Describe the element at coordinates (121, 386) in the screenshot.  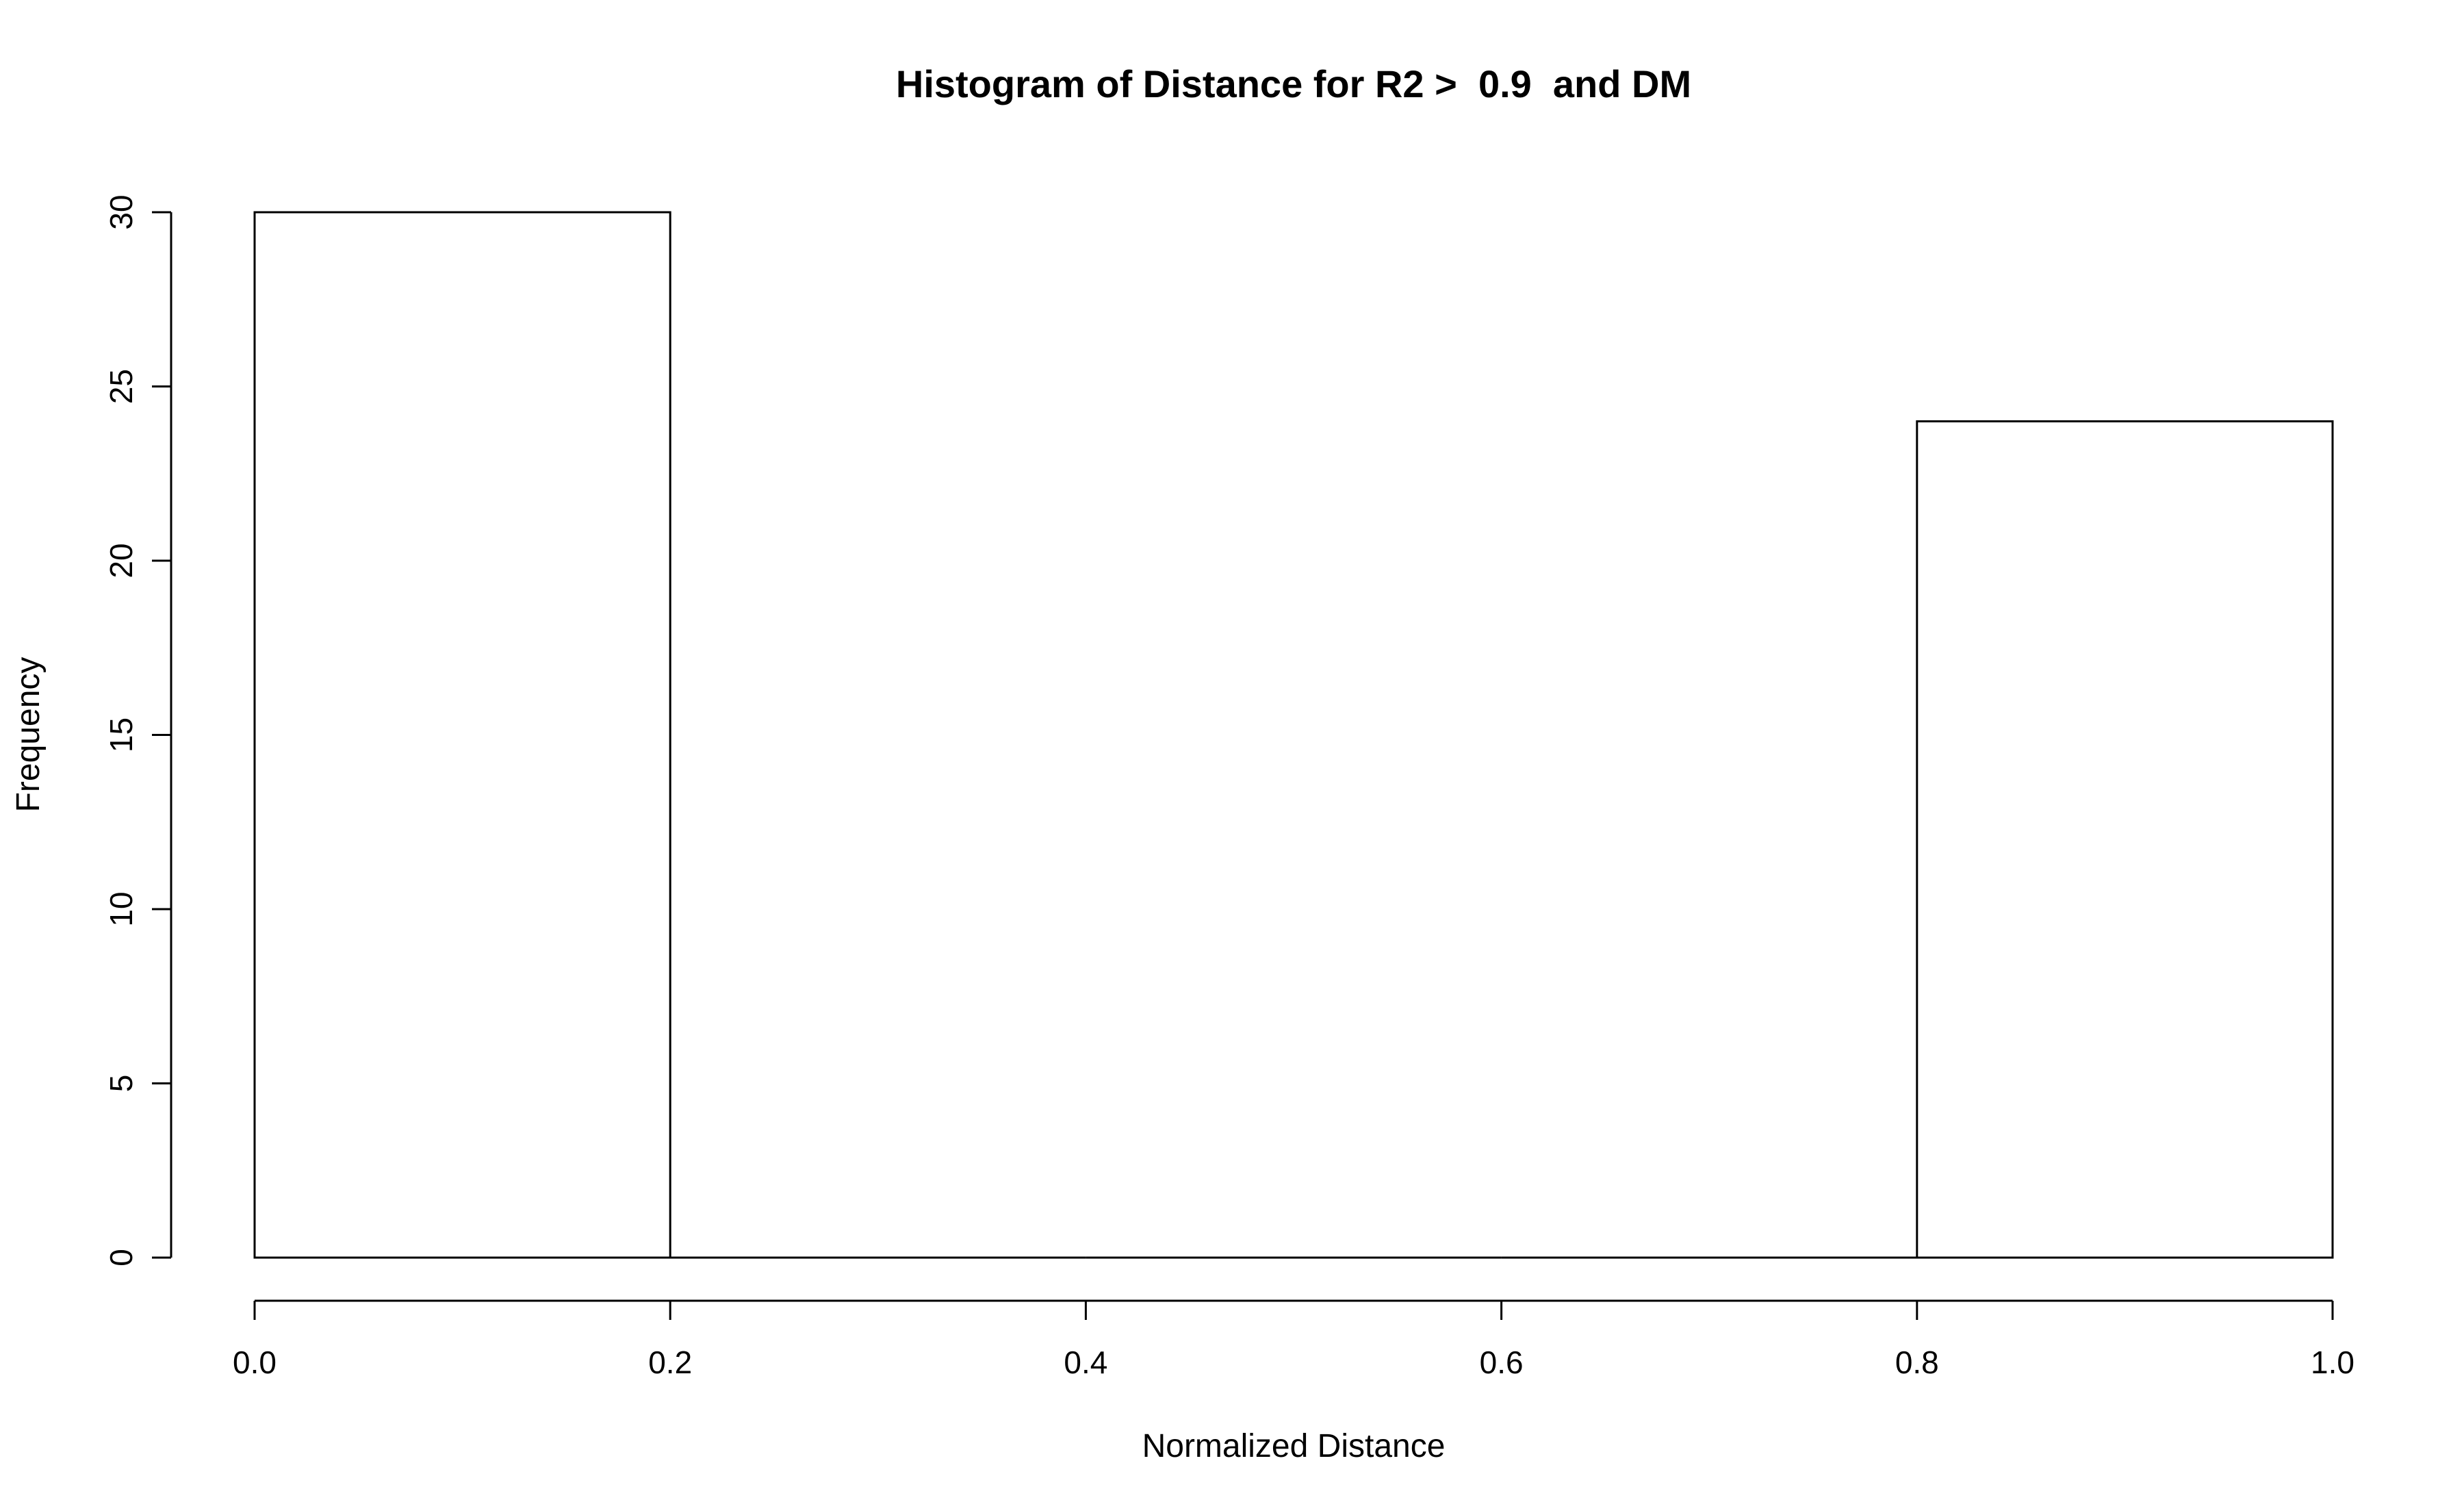
I see `y-tick-label-5: 25` at that location.